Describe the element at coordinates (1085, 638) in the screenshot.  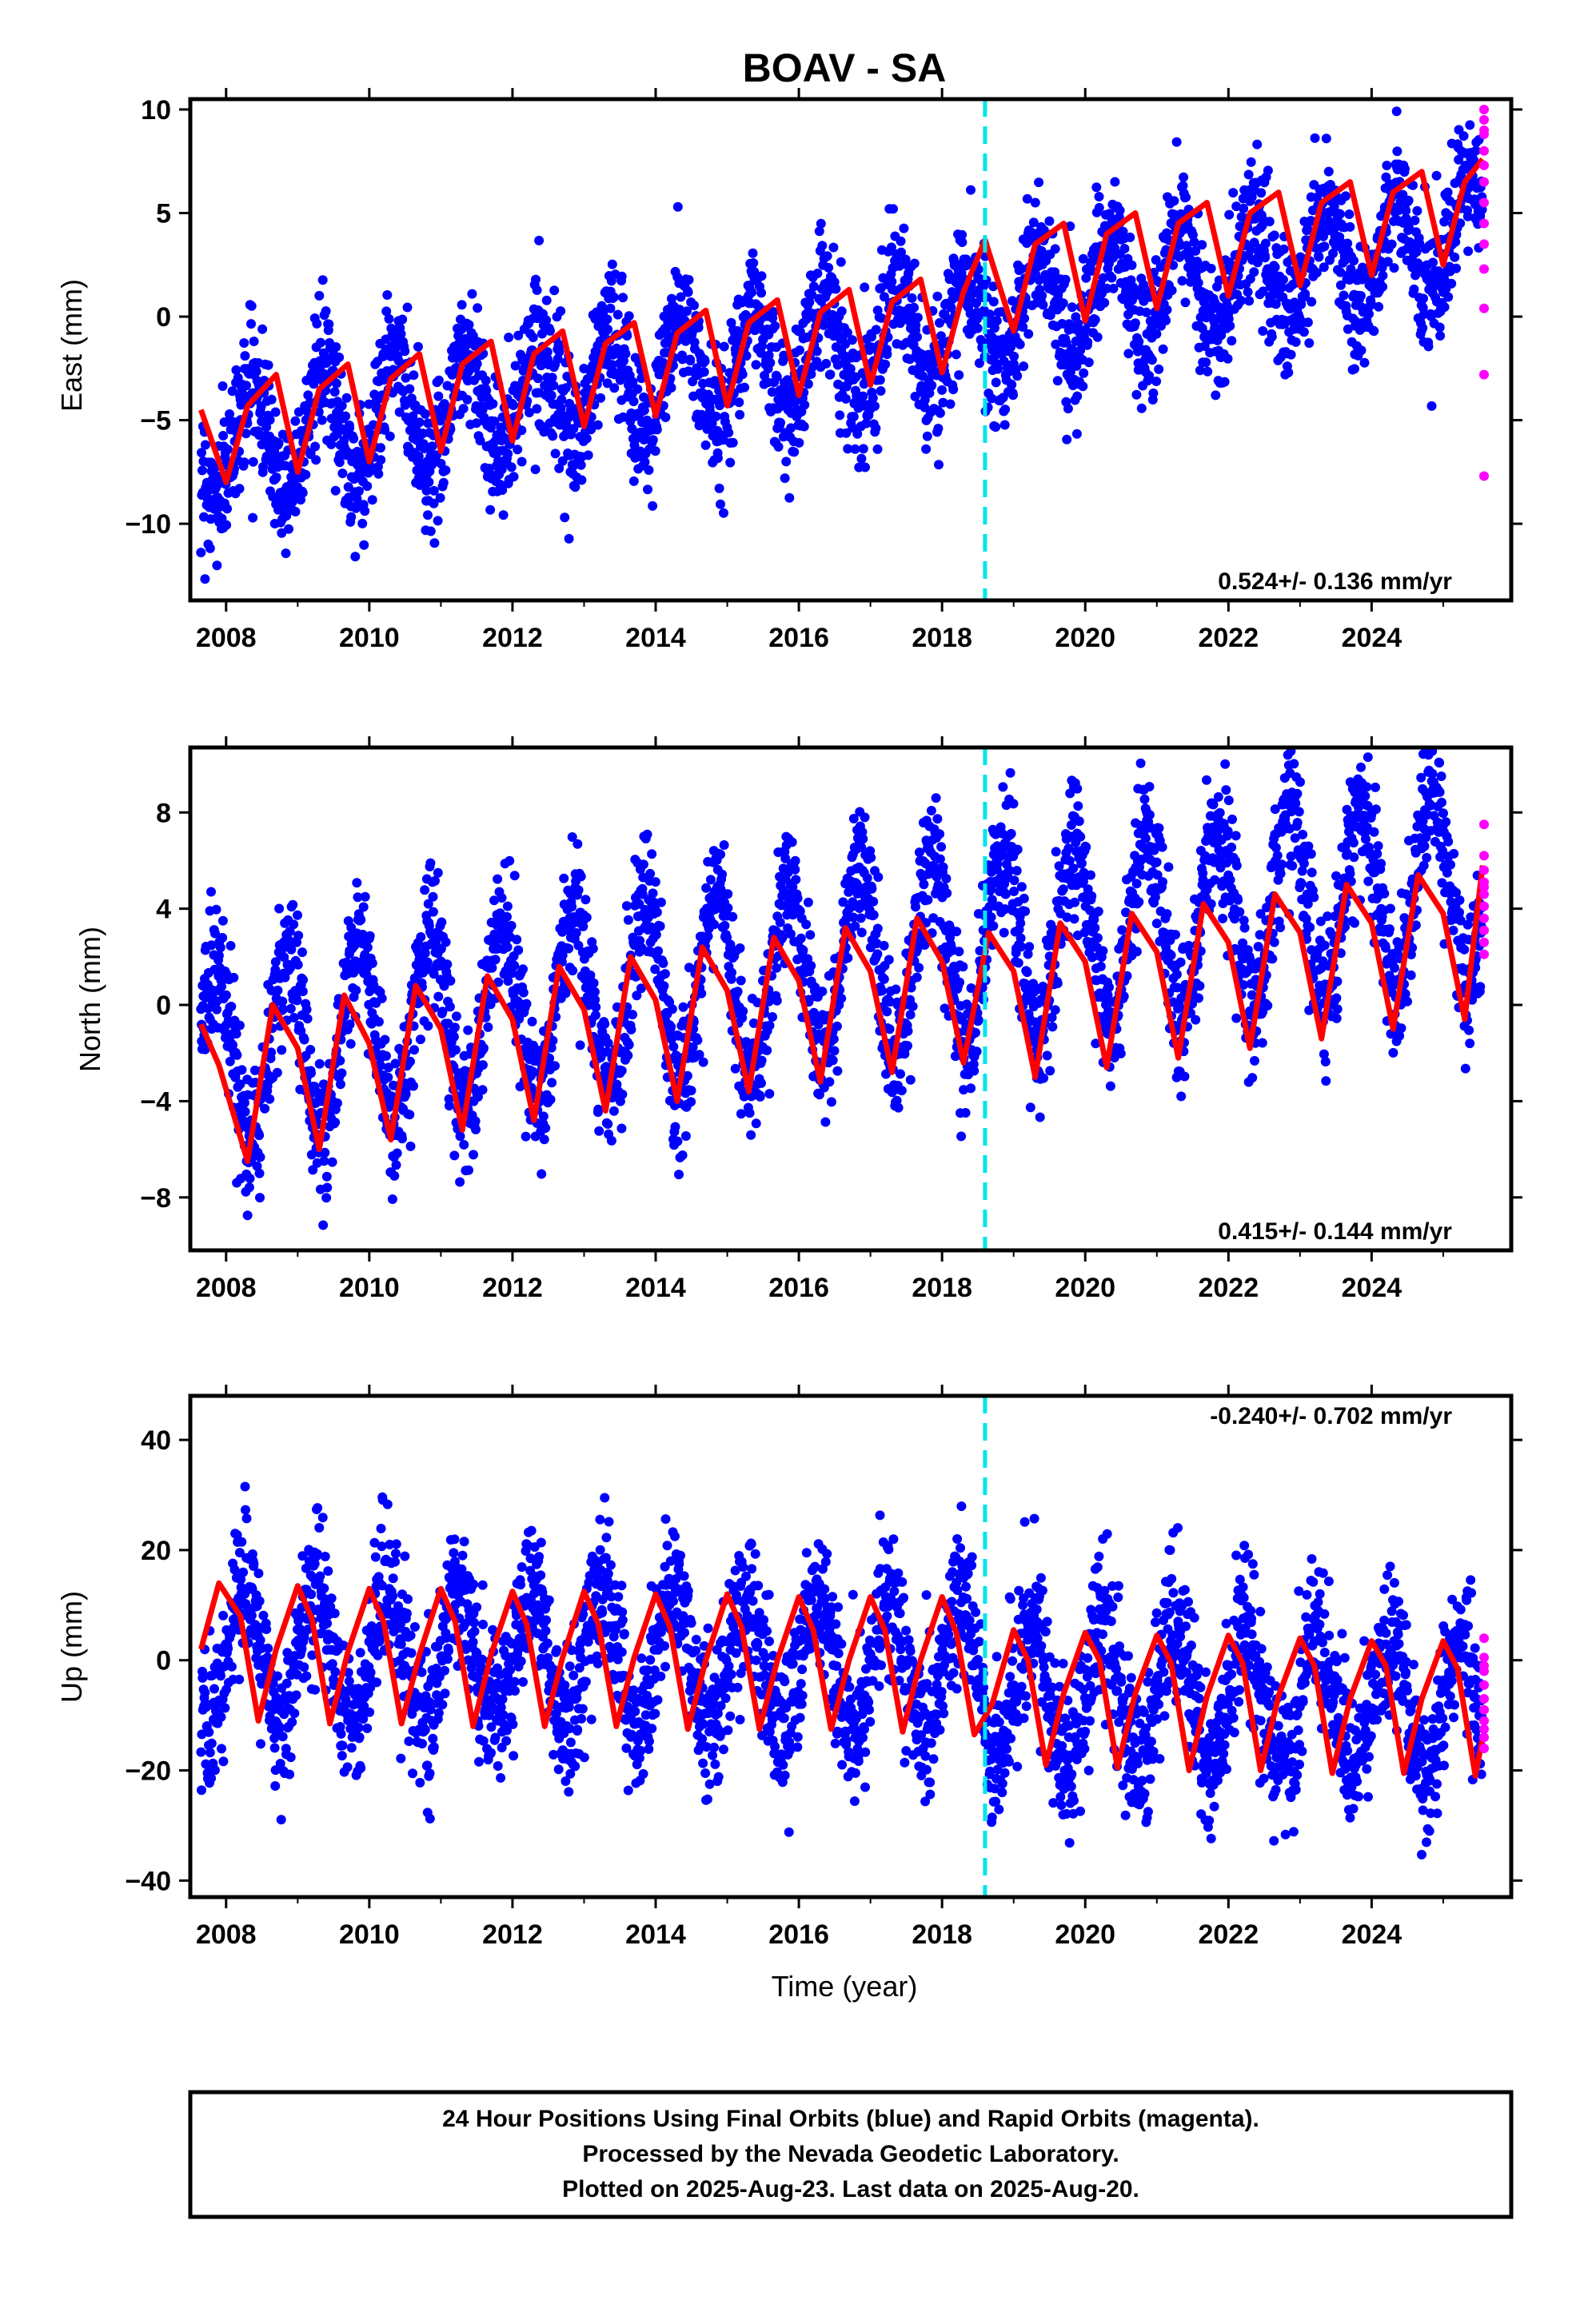
I see `east-x-tick-label: 2020` at that location.